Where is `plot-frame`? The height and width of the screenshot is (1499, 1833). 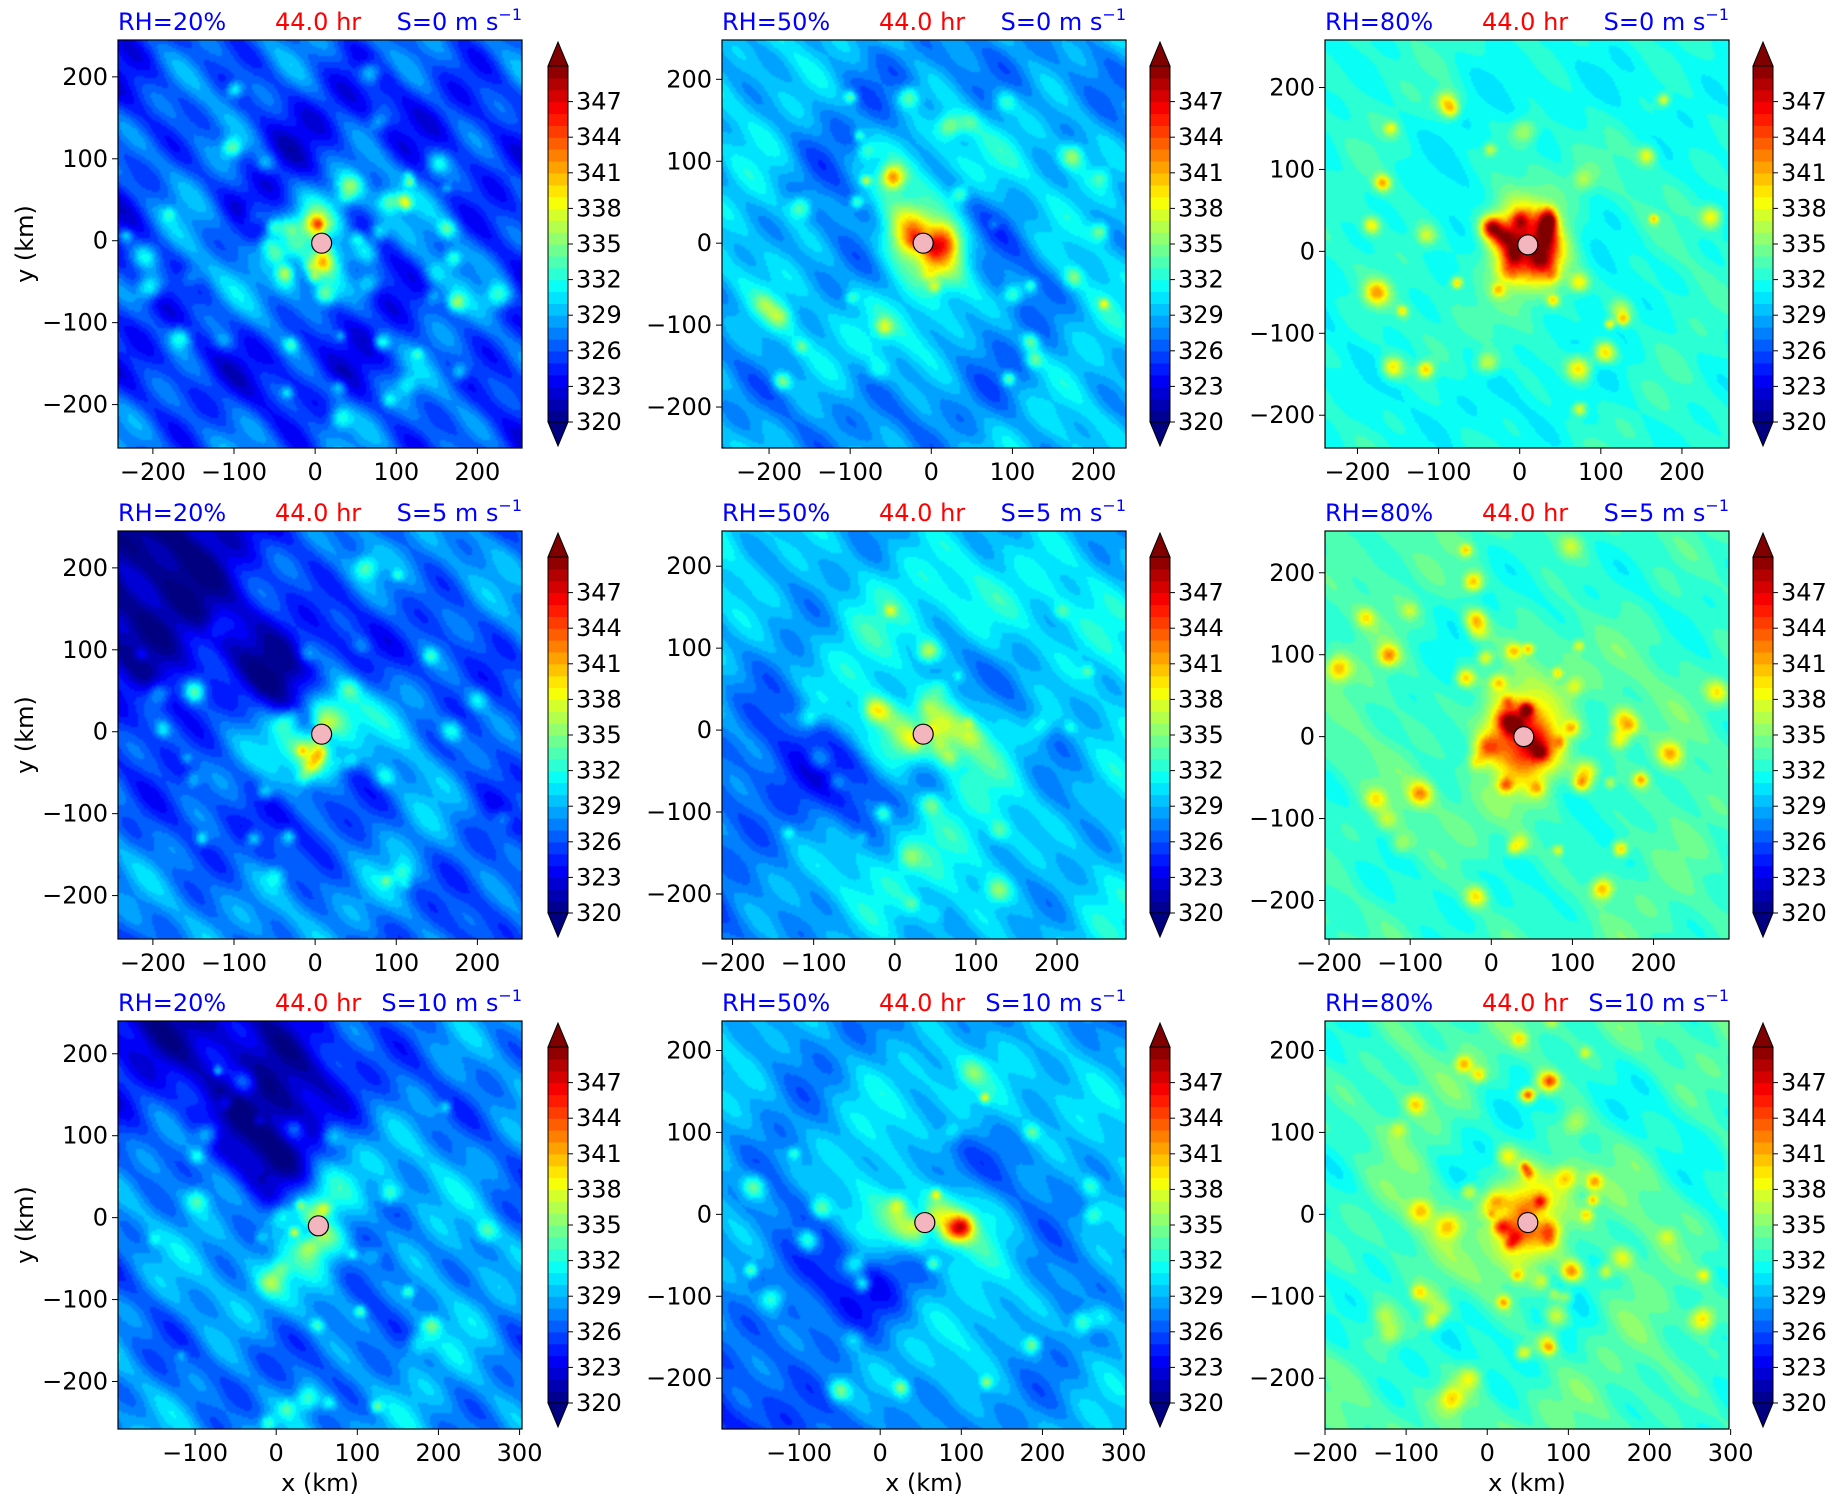 plot-frame is located at coordinates (924, 244).